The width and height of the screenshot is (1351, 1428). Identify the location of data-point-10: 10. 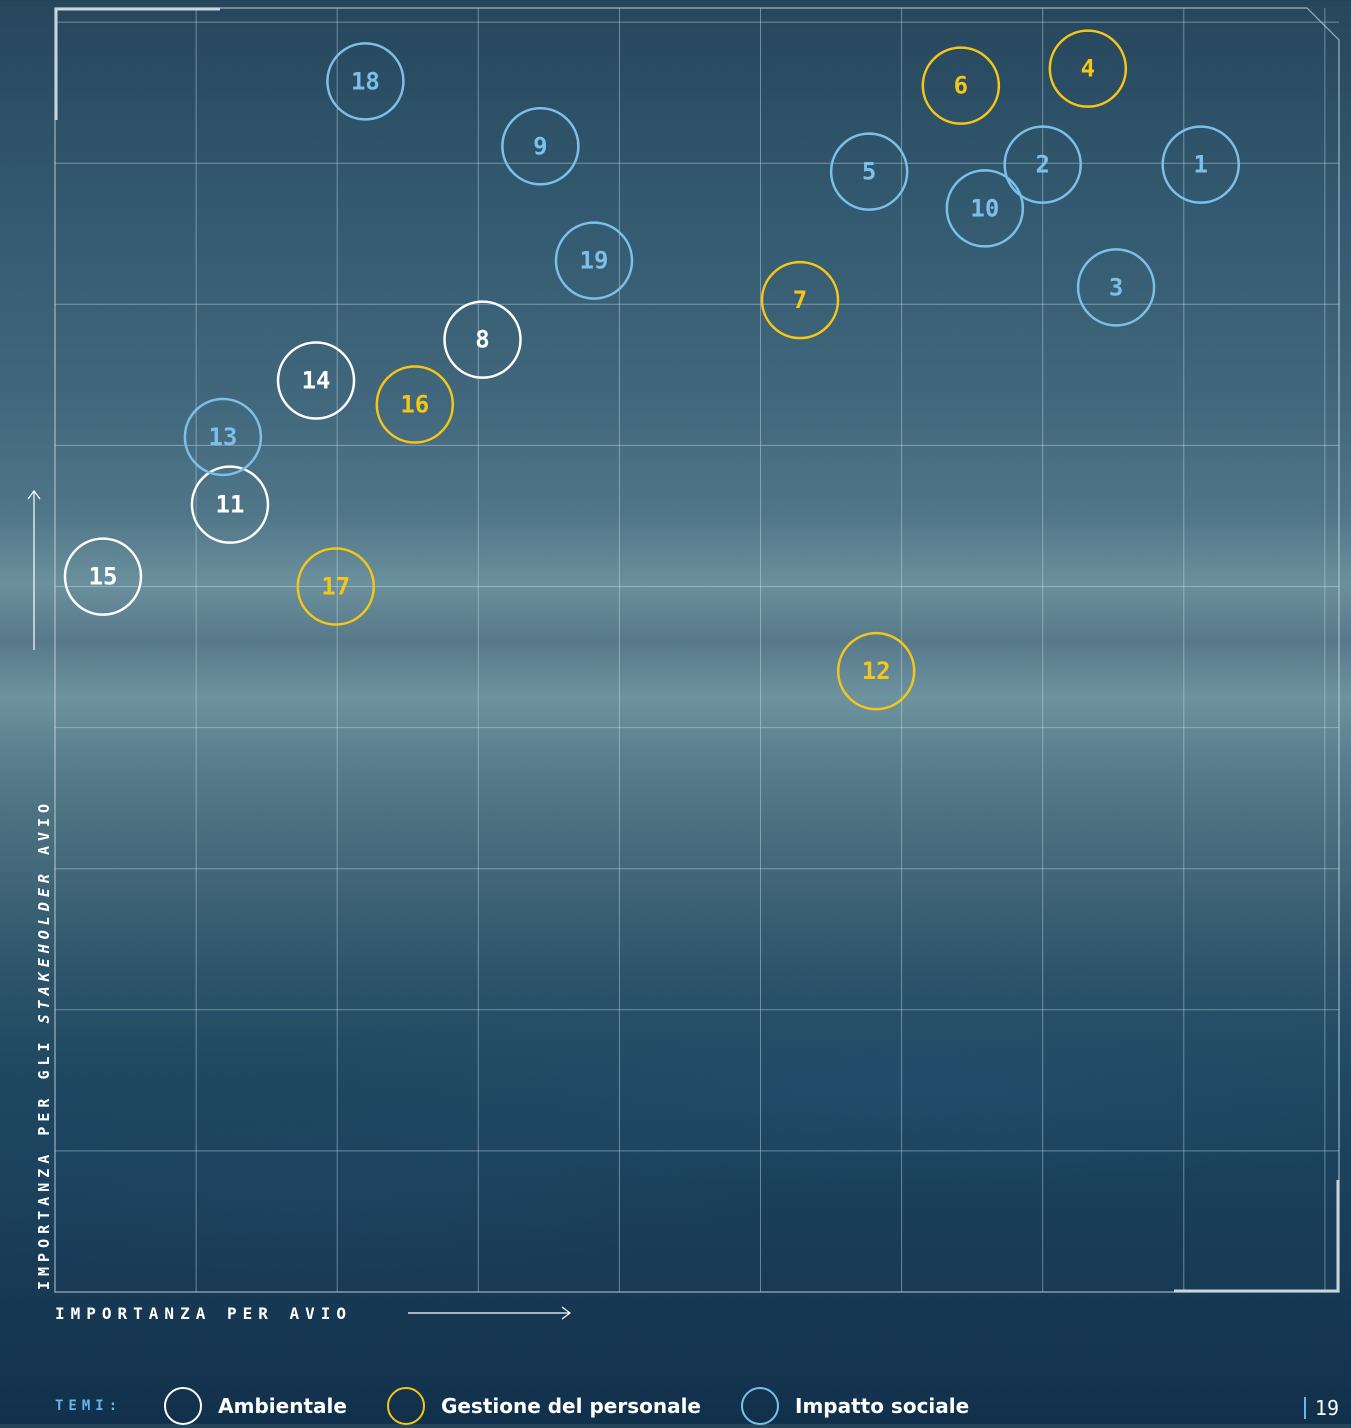
(985, 208).